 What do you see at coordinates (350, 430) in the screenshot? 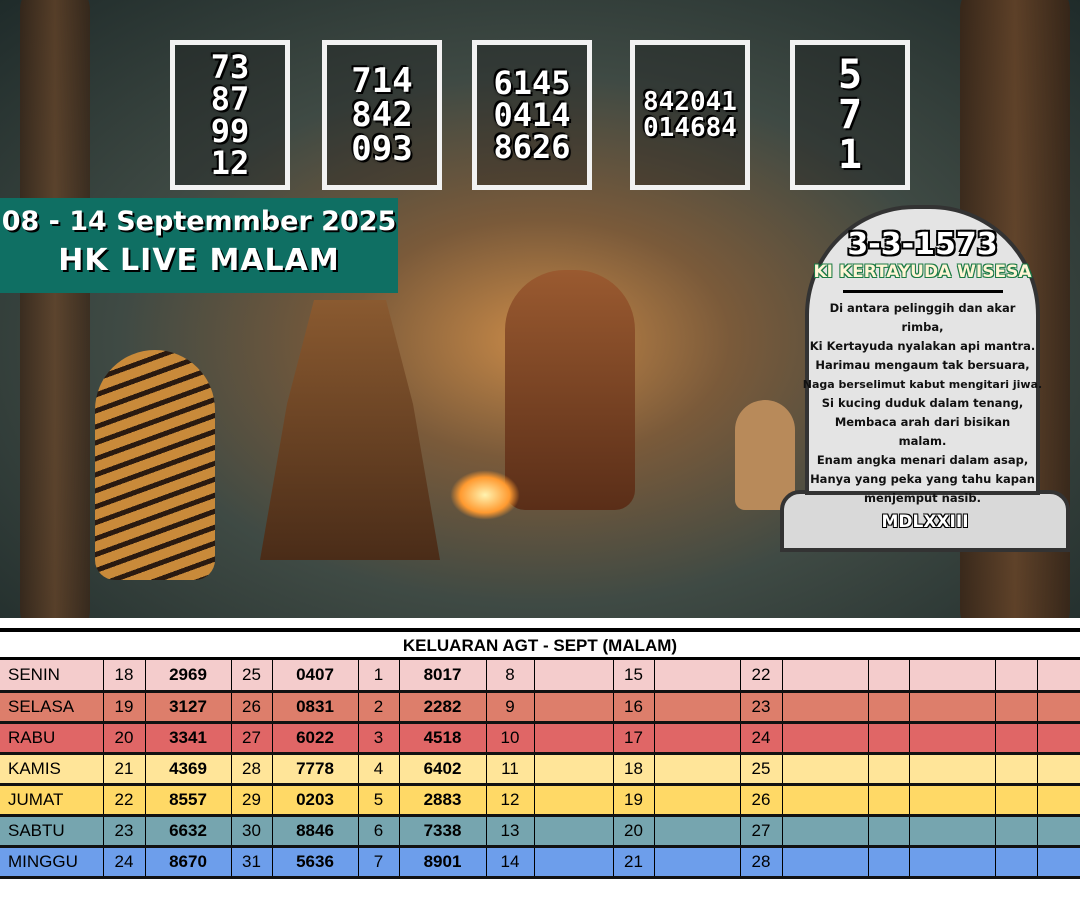
I see `shrine-illustration` at bounding box center [350, 430].